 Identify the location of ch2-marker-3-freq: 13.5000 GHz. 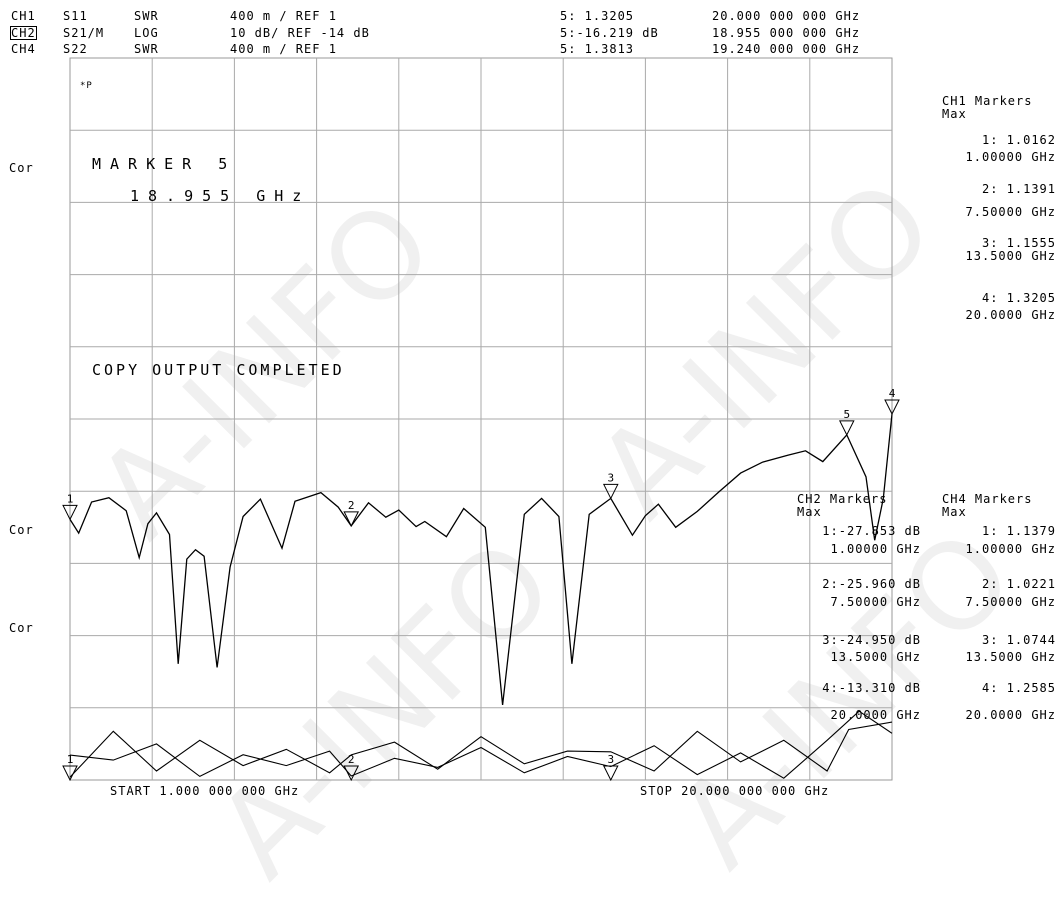
(875, 657).